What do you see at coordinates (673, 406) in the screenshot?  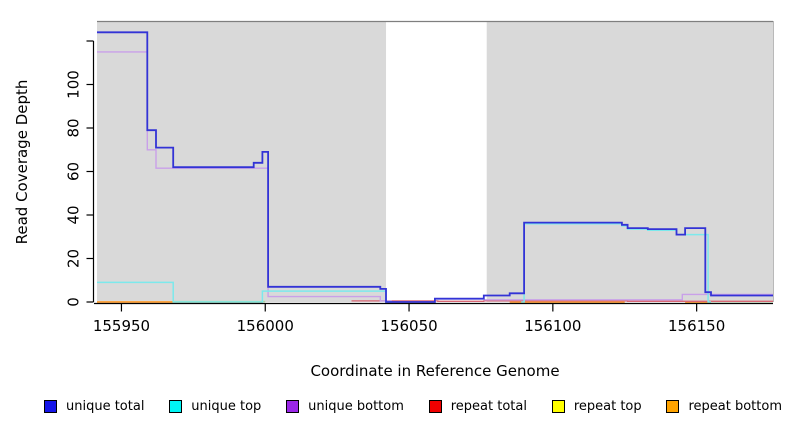 I see `legend-swatch-repeat-bottom` at bounding box center [673, 406].